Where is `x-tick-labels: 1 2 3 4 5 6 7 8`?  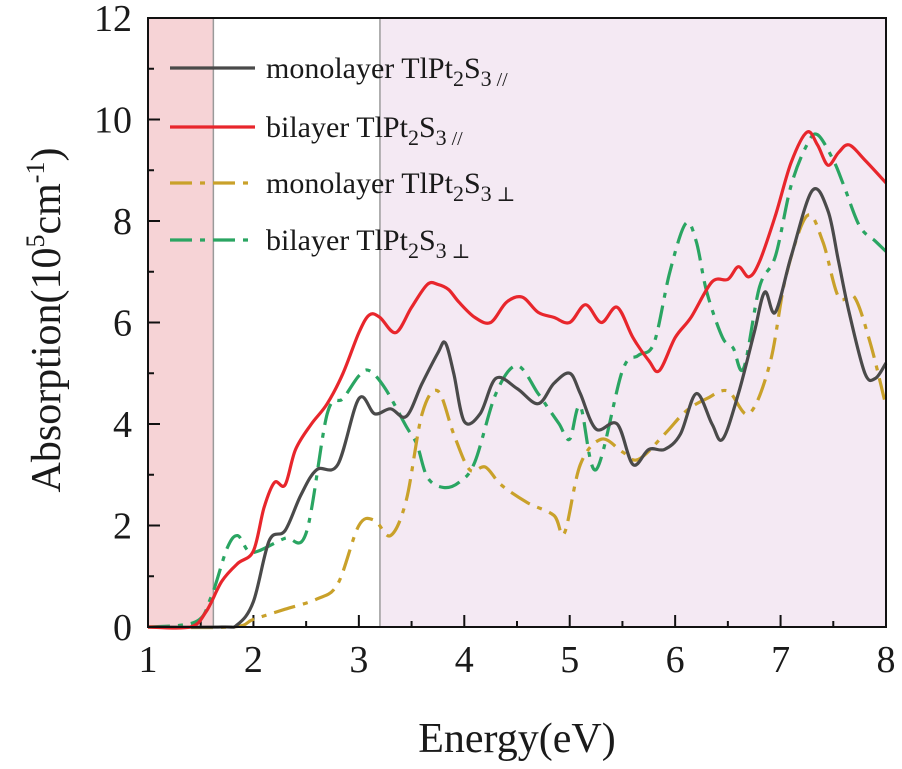 x-tick-labels: 1 2 3 4 5 6 7 8 is located at coordinates (517, 660).